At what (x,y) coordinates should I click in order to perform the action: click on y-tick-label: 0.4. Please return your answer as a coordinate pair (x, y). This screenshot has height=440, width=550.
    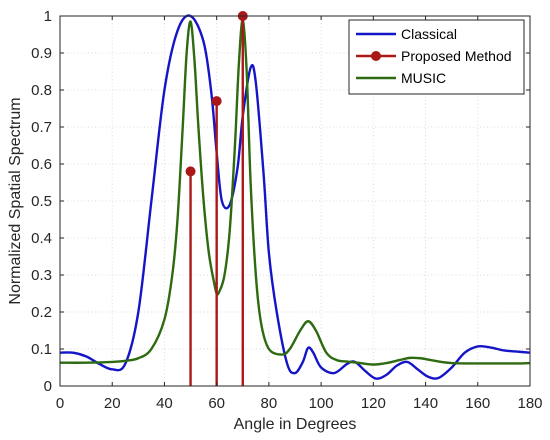
    Looking at the image, I should click on (41, 238).